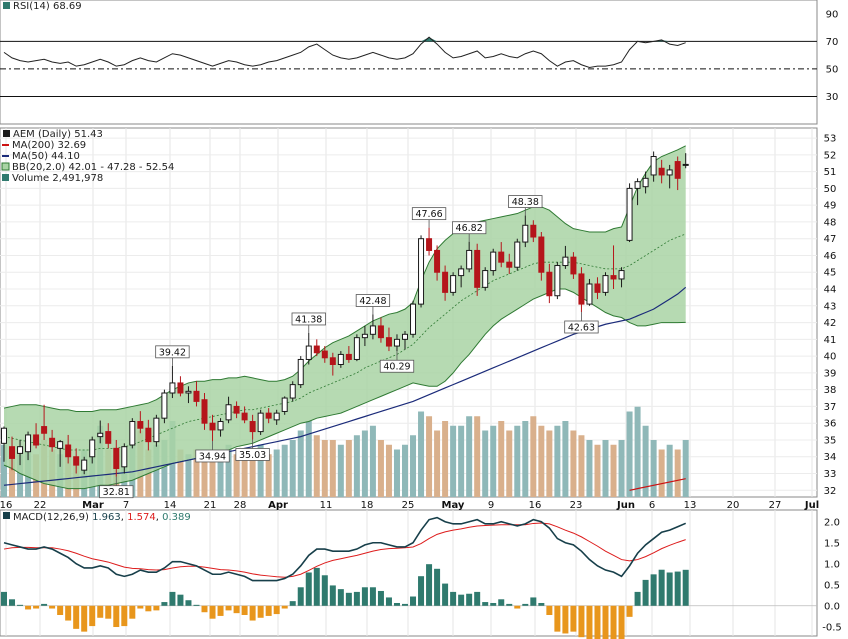 The image size is (848, 639). What do you see at coordinates (102, 517) in the screenshot?
I see `macd-legend-text: MACD(12,26,9) 1.963, 1.574, 0.389` at bounding box center [102, 517].